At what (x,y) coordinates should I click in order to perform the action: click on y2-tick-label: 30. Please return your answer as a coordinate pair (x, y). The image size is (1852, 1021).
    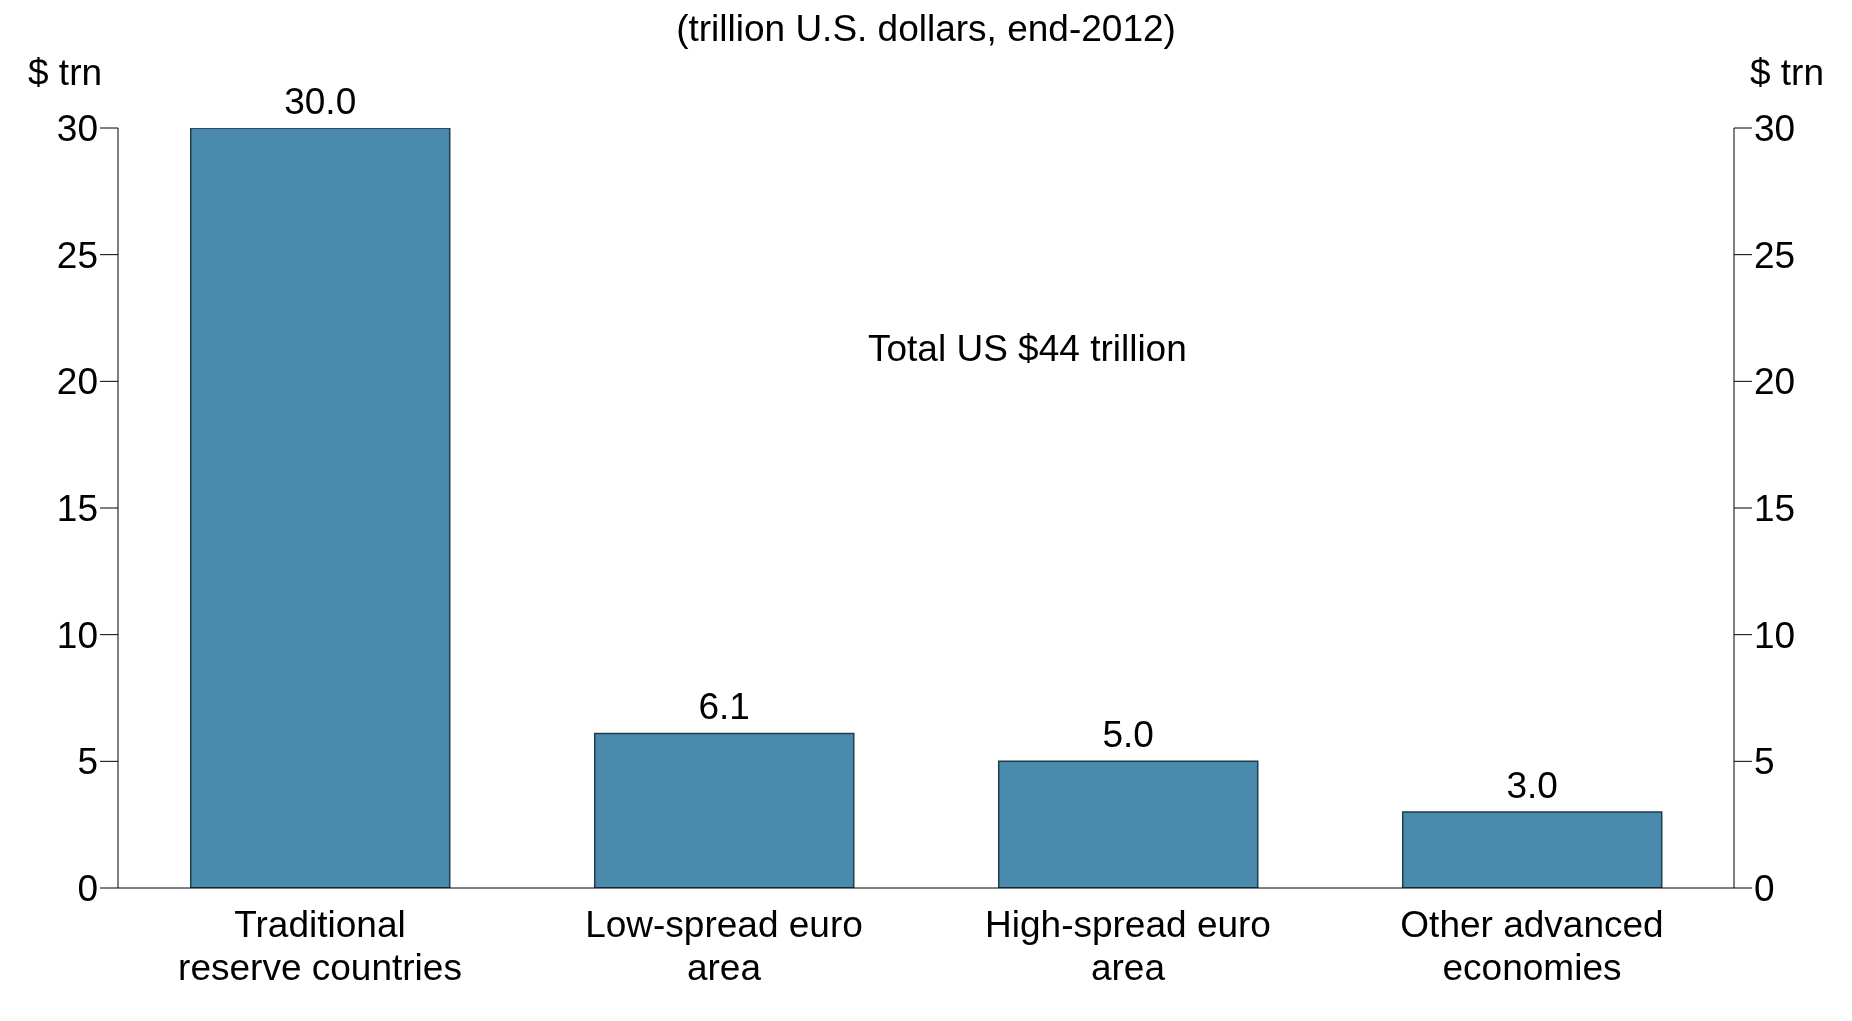
    Looking at the image, I should click on (1775, 129).